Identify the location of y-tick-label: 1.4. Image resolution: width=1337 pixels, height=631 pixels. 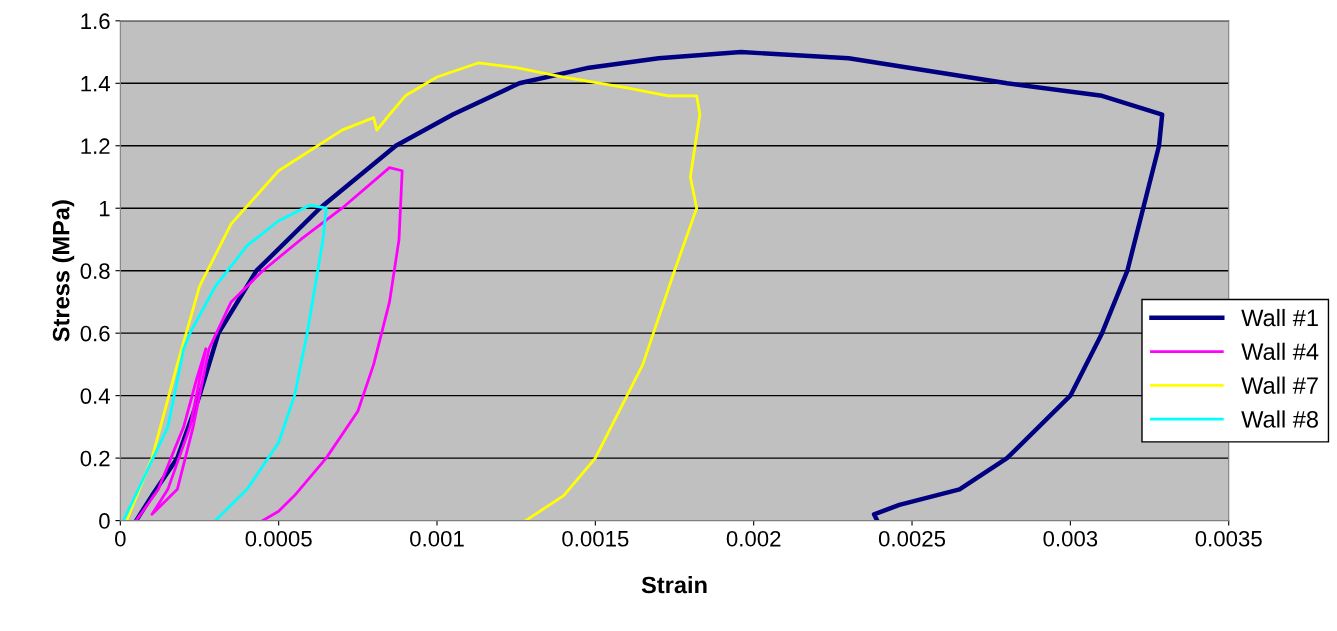
(95, 84).